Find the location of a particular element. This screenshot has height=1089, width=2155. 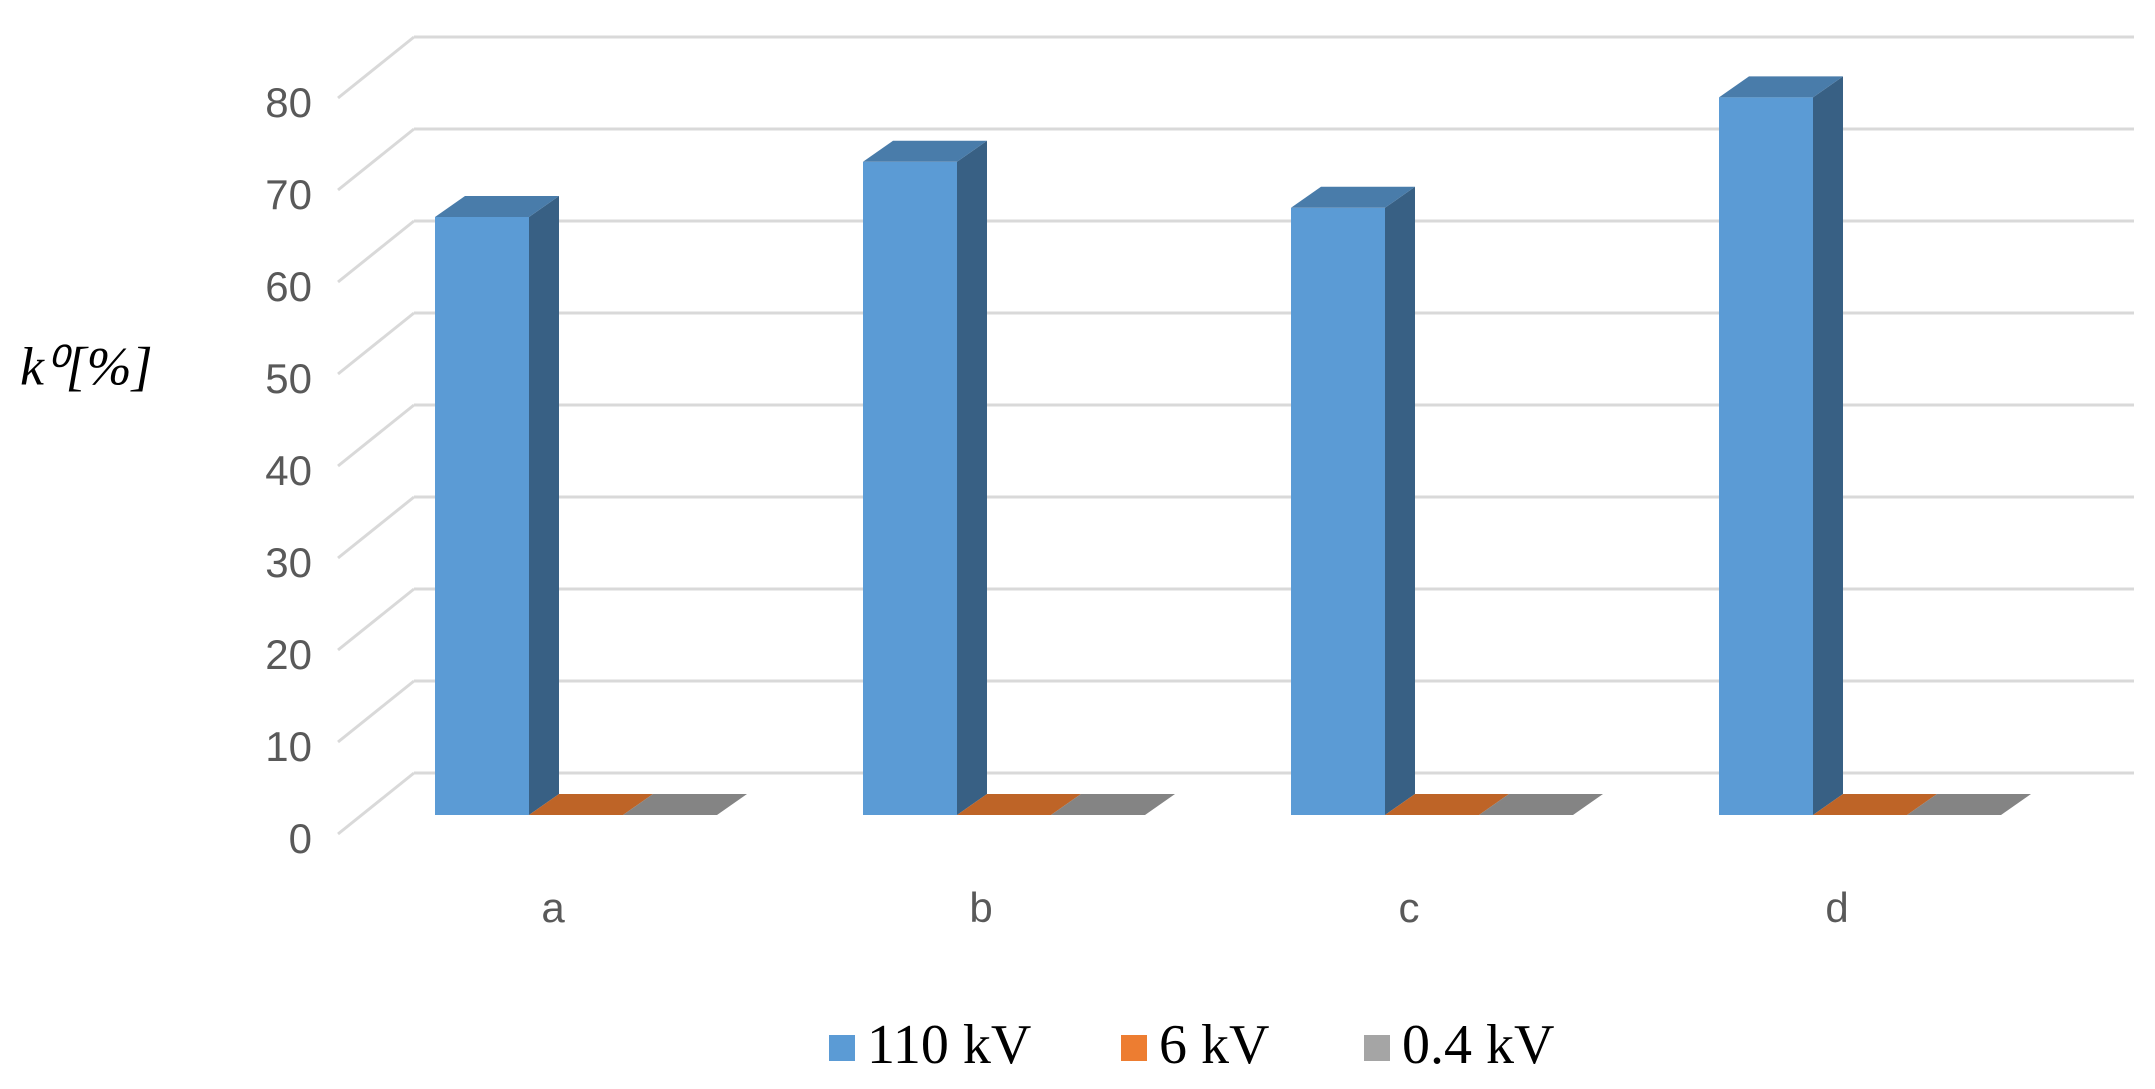

legend-label: 110 kV is located at coordinates (949, 1045).